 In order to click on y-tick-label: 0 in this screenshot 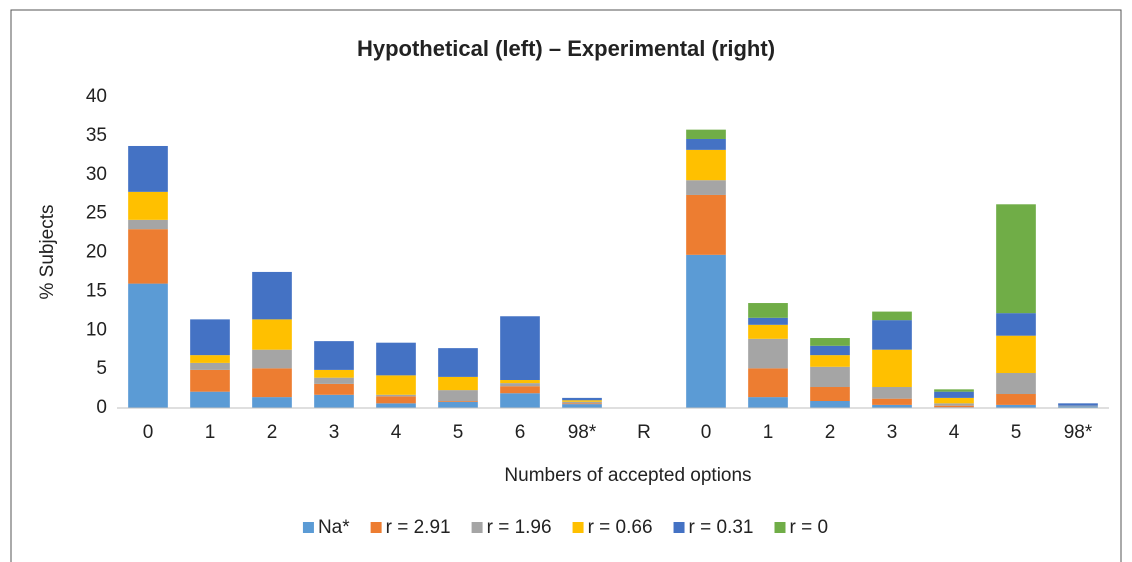, I will do `click(101, 407)`.